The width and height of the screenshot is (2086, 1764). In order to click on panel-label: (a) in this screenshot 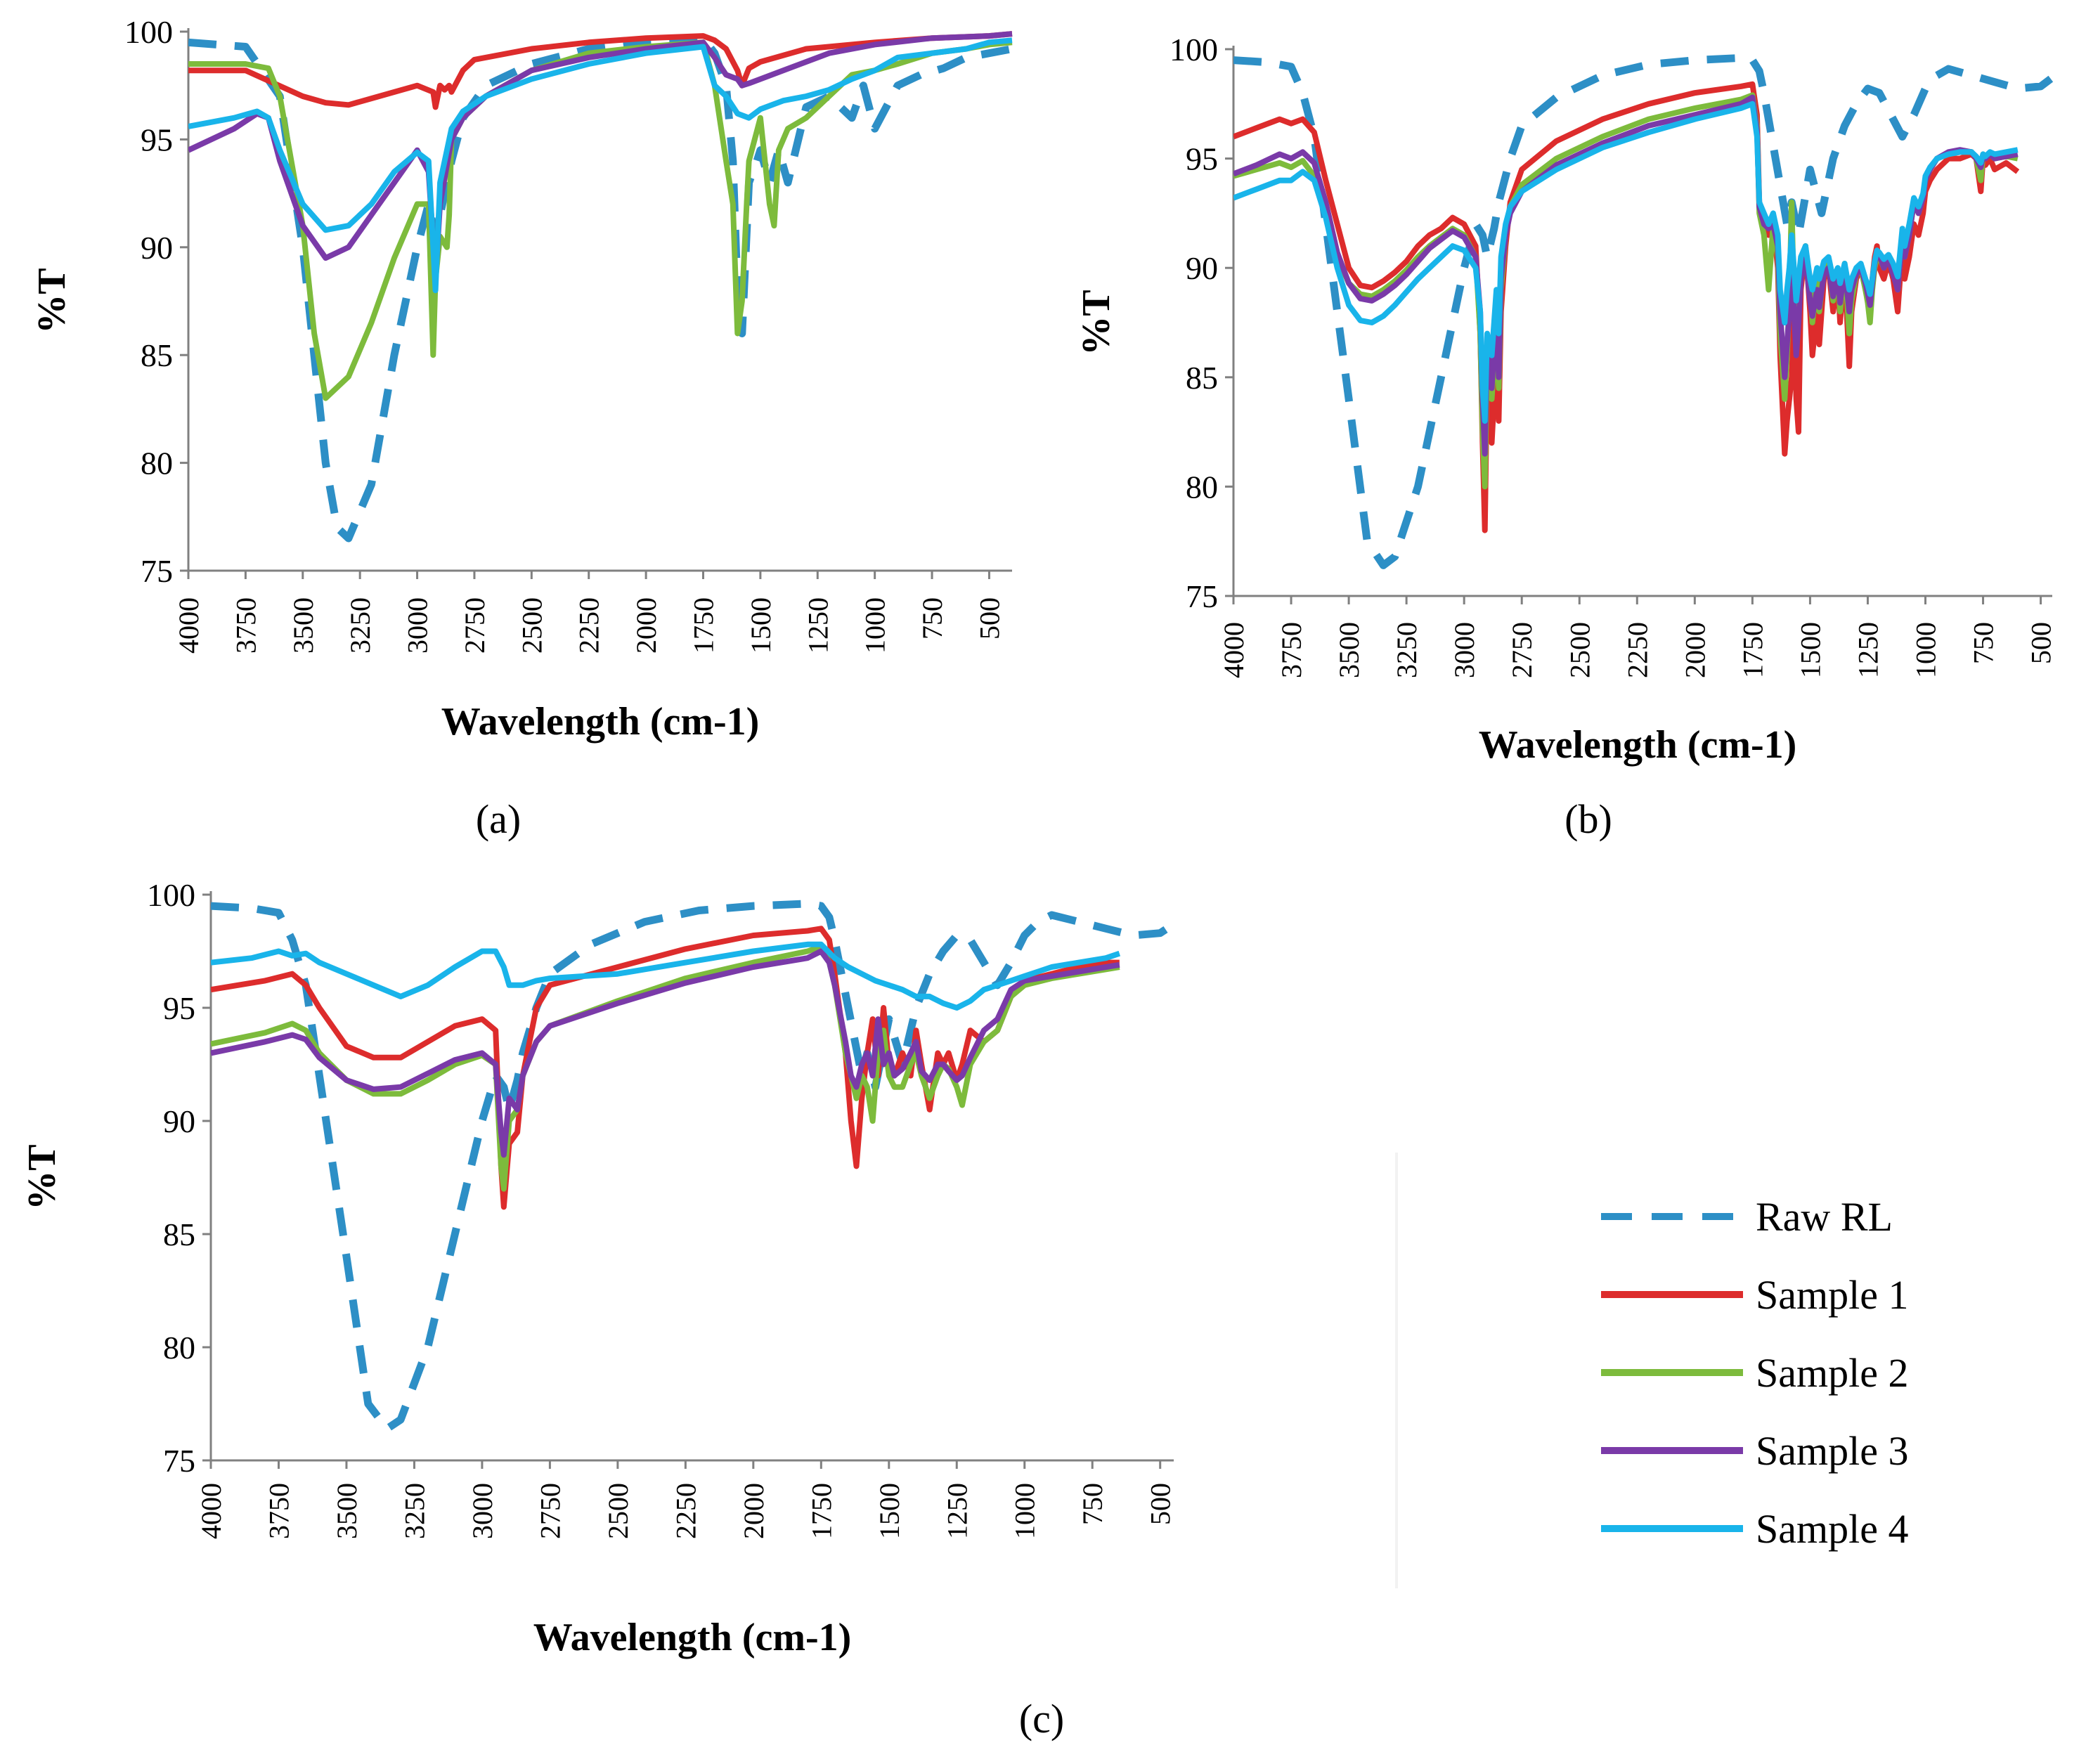, I will do `click(498, 819)`.